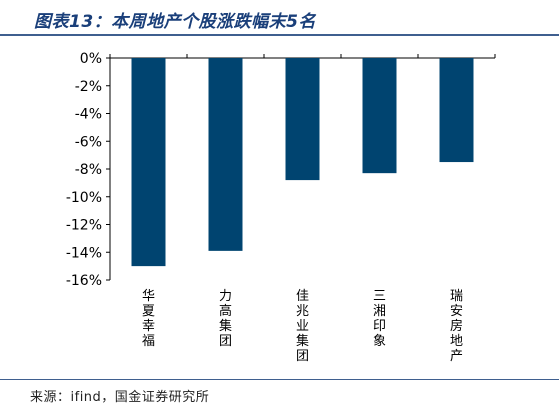 This screenshot has height=410, width=559. I want to click on category-label: 三湘印象, so click(379, 319).